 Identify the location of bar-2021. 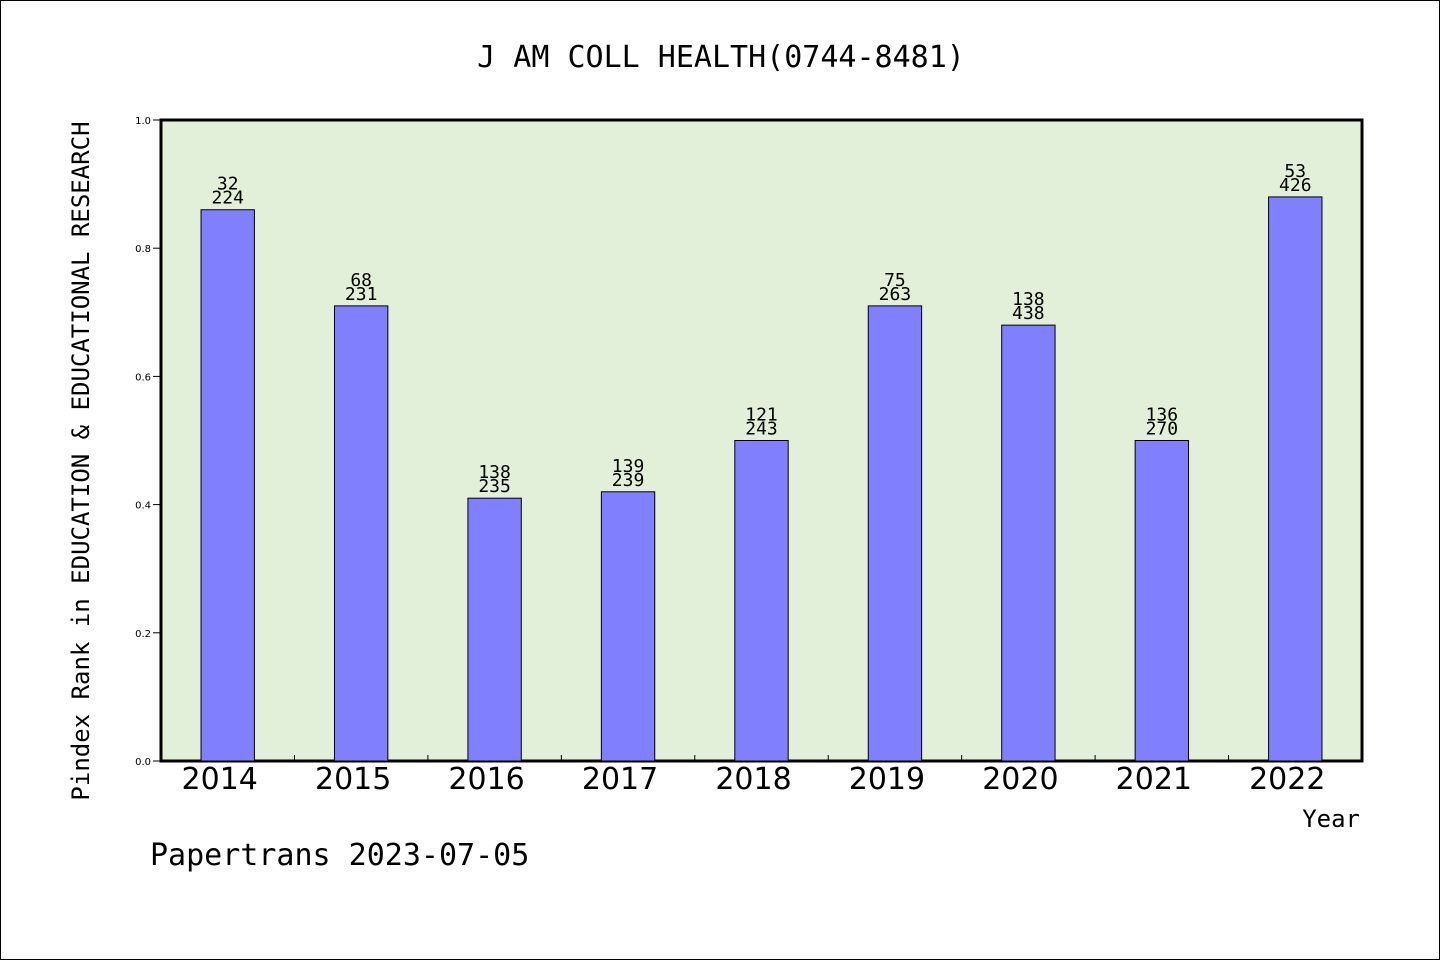
(1162, 601).